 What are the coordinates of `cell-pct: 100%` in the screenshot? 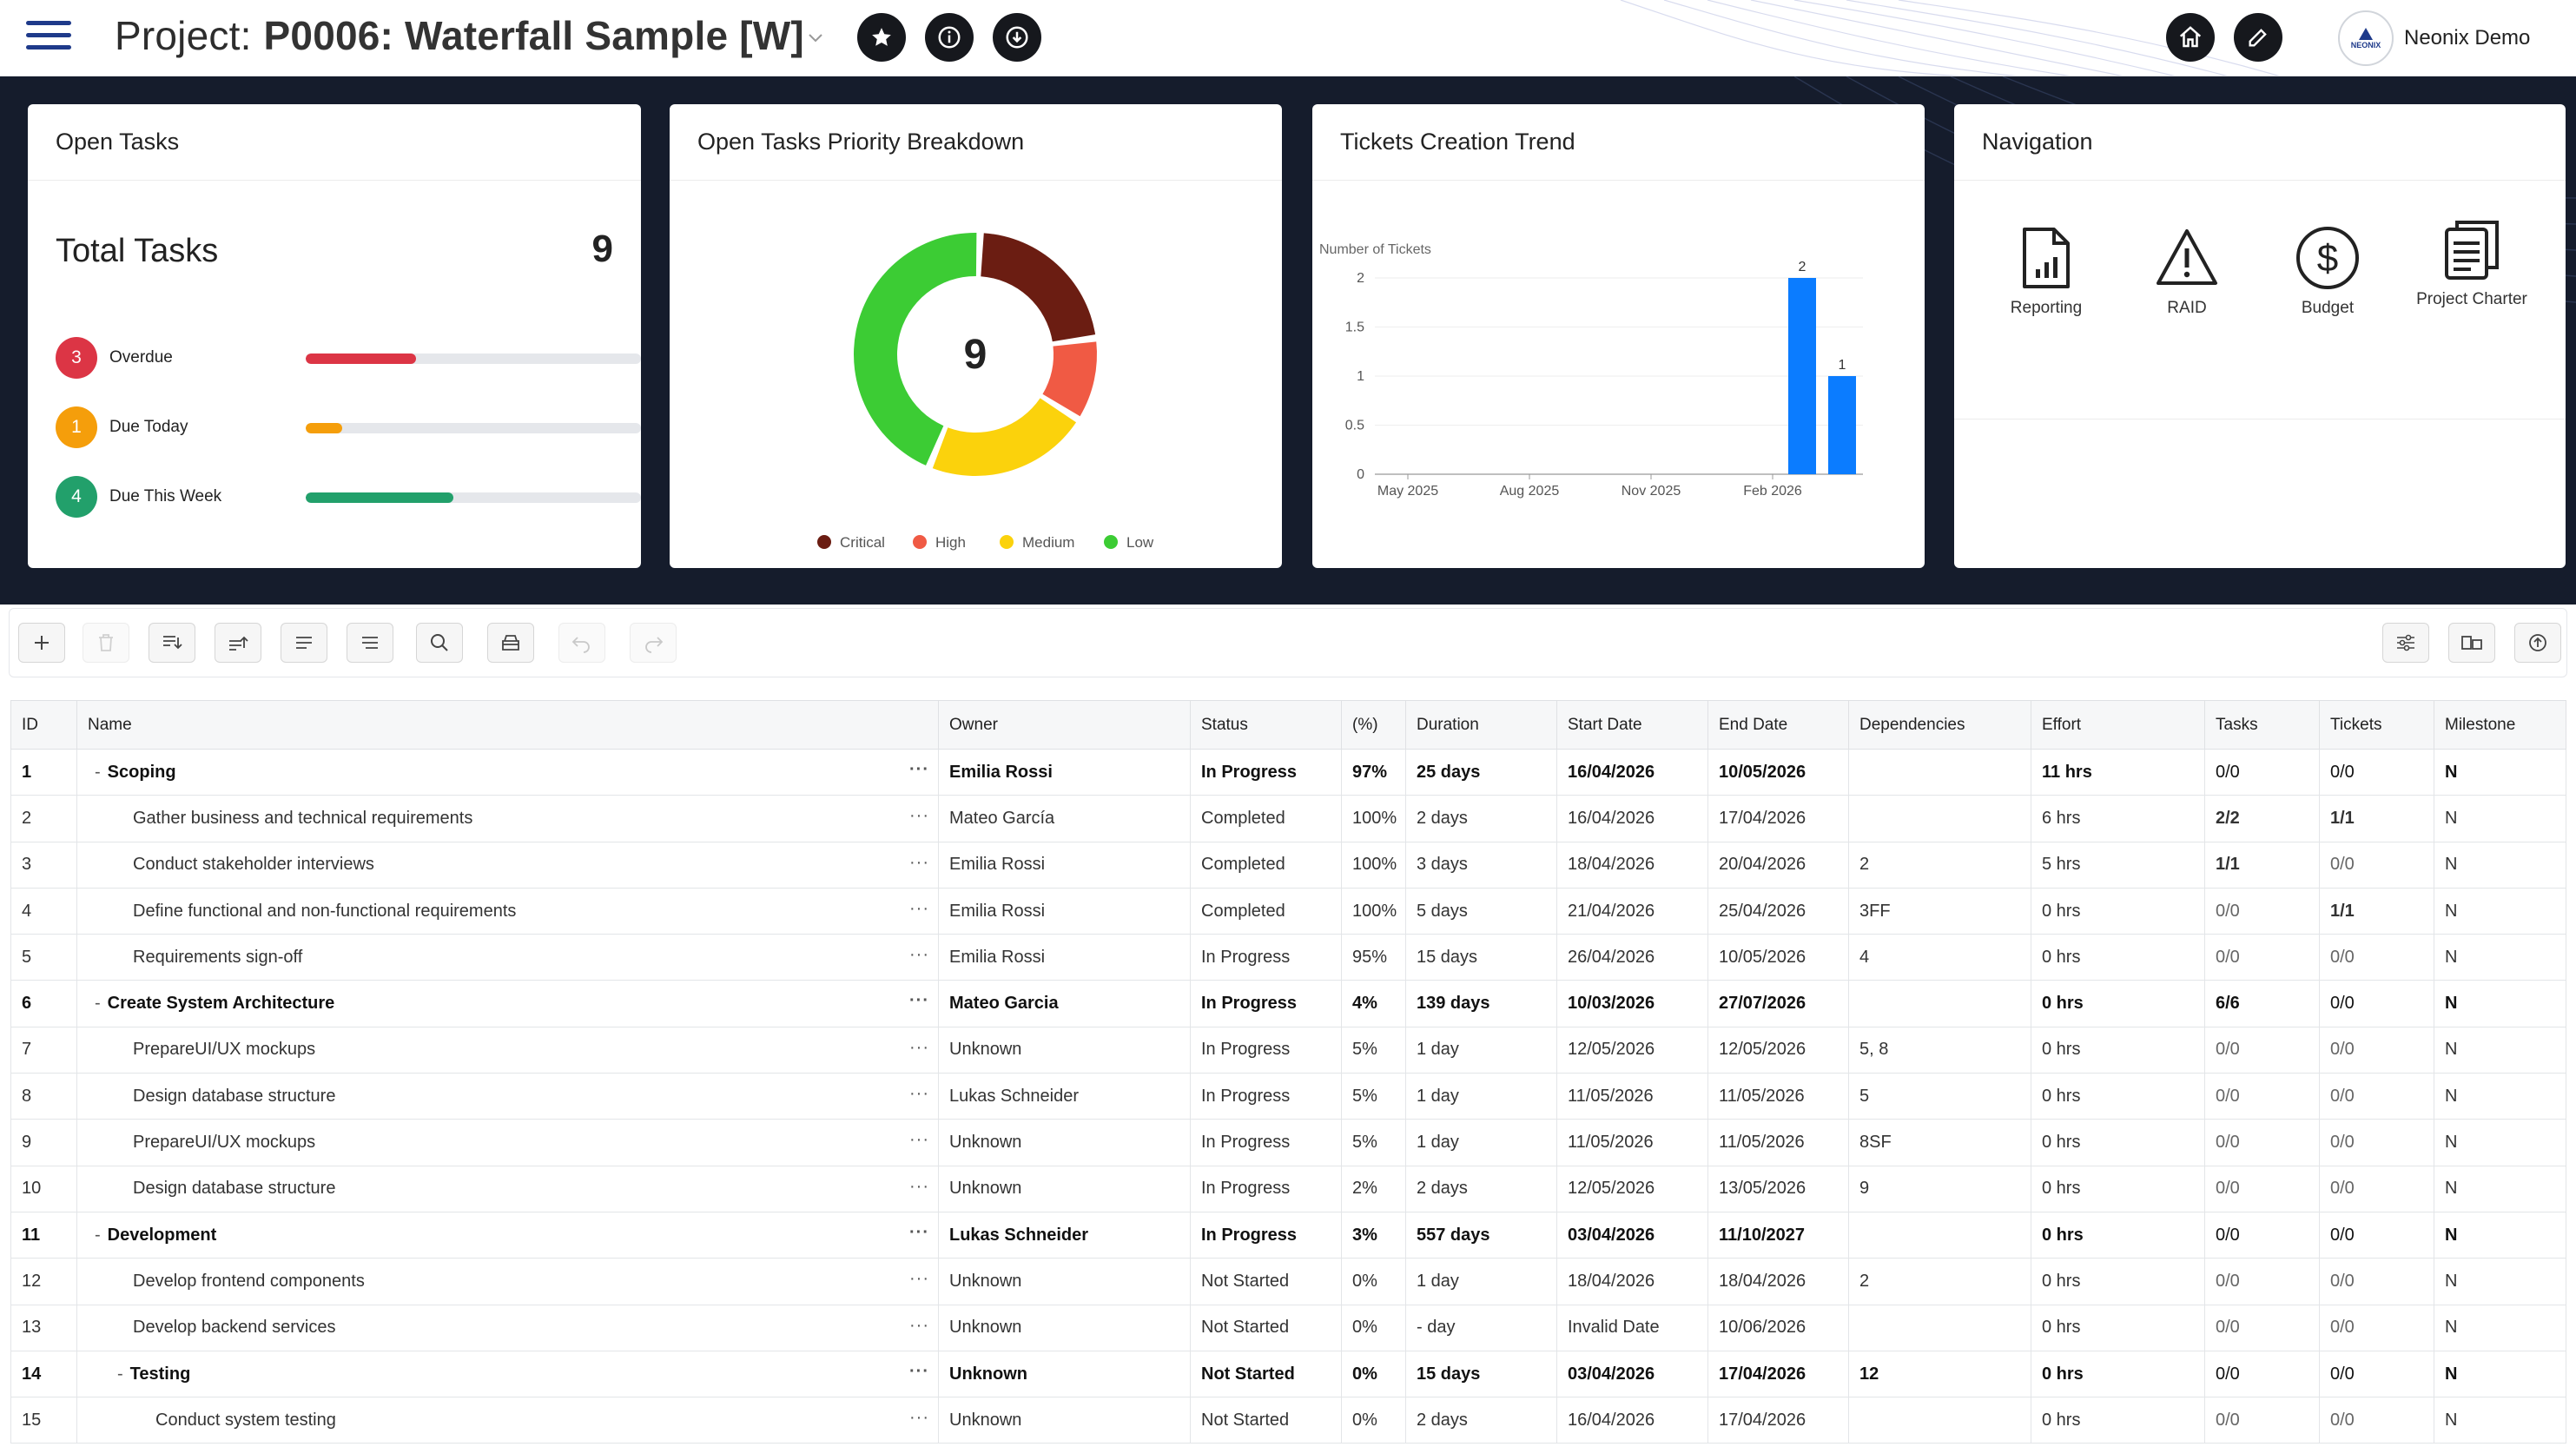 It's located at (1374, 818).